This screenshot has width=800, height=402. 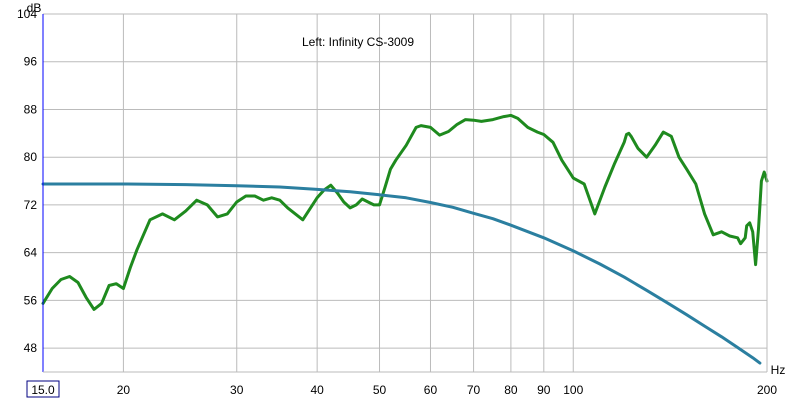 I want to click on x-tick-labels: 15.0 20 30 40 50 60 70 80 90 100 200, so click(x=401, y=389).